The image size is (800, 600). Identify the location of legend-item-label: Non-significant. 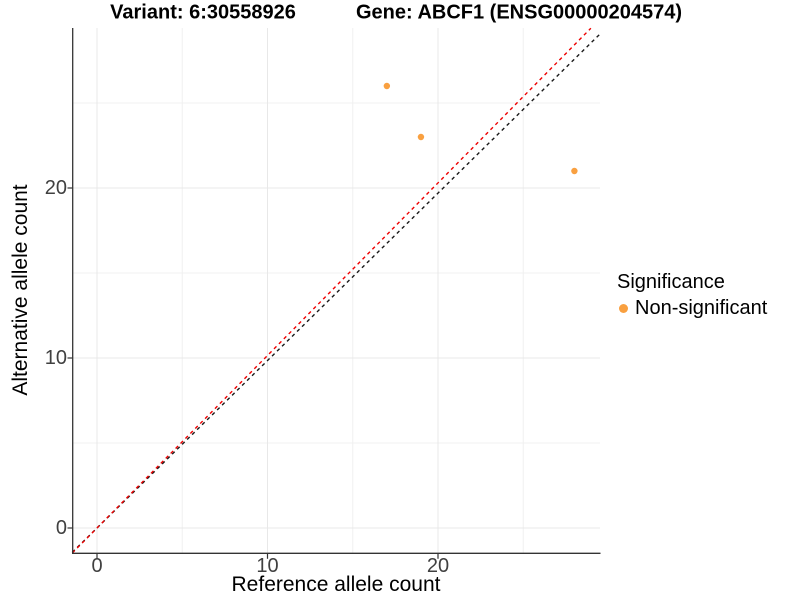
(701, 308).